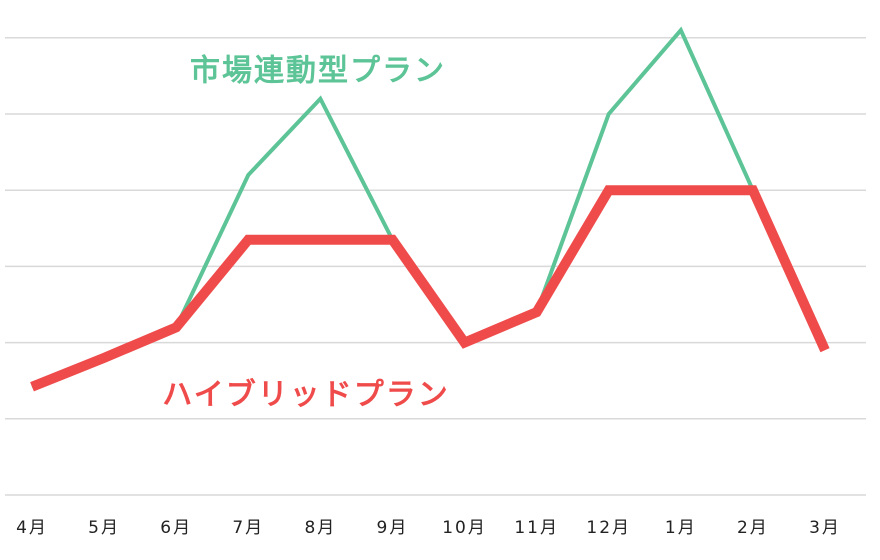  What do you see at coordinates (464, 528) in the screenshot?
I see `x-tick-label: 10月` at bounding box center [464, 528].